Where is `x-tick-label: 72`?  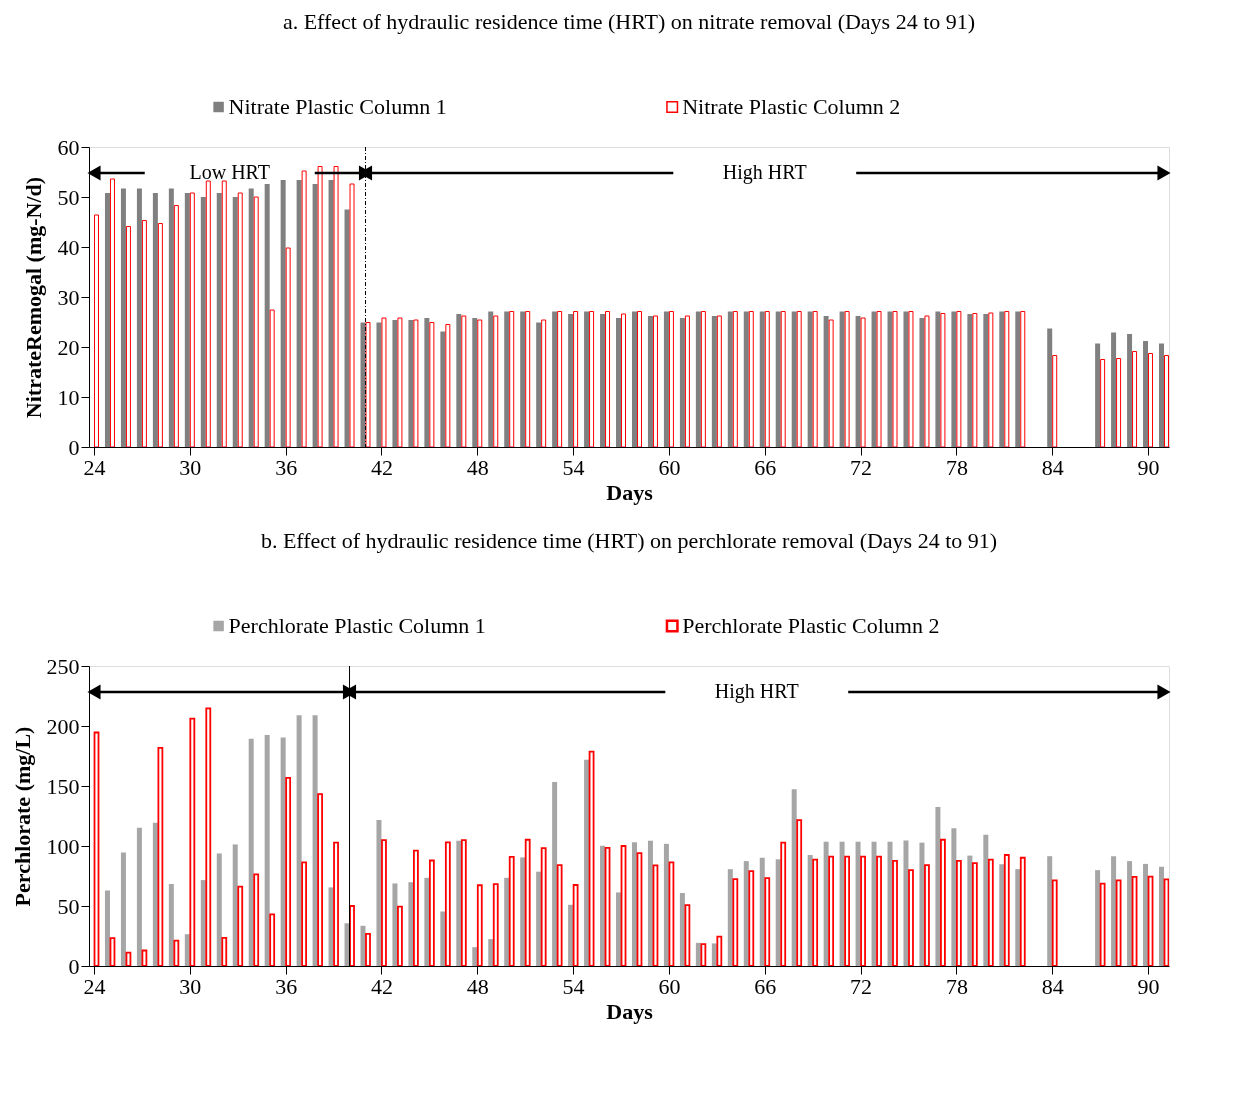 x-tick-label: 72 is located at coordinates (861, 467).